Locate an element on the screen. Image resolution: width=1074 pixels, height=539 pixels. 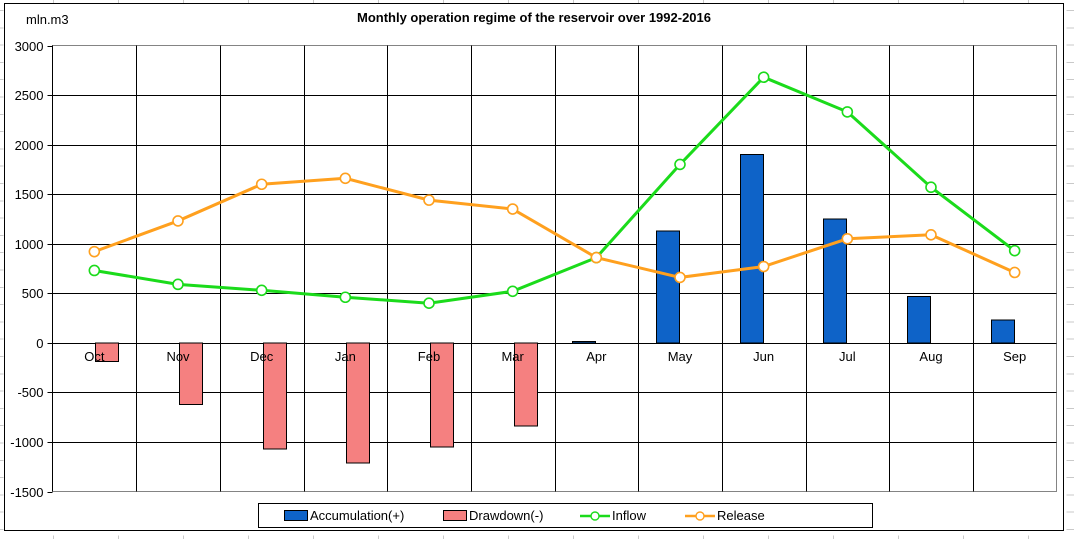
bar-Apr is located at coordinates (584, 342).